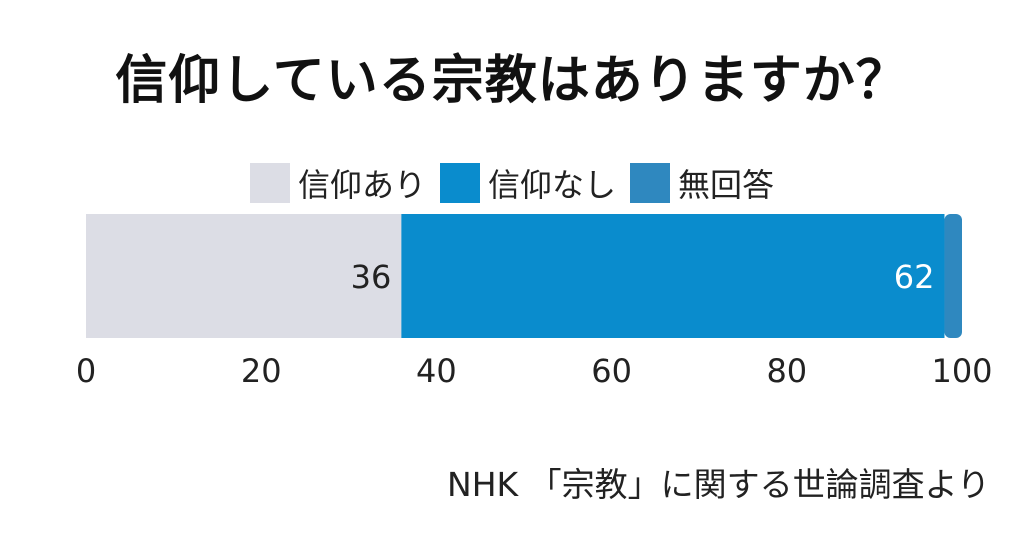 The image size is (1024, 536). What do you see at coordinates (436, 371) in the screenshot?
I see `x-tick-label-40: 40` at bounding box center [436, 371].